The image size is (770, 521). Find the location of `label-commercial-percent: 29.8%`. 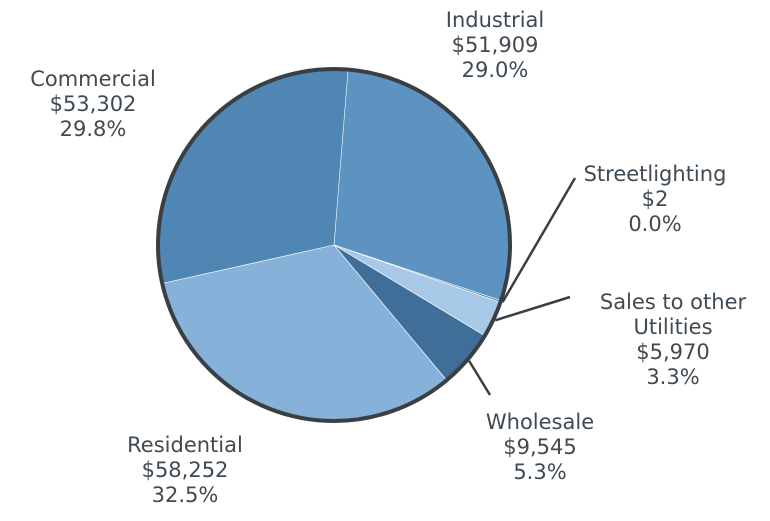

label-commercial-percent: 29.8% is located at coordinates (93, 129).